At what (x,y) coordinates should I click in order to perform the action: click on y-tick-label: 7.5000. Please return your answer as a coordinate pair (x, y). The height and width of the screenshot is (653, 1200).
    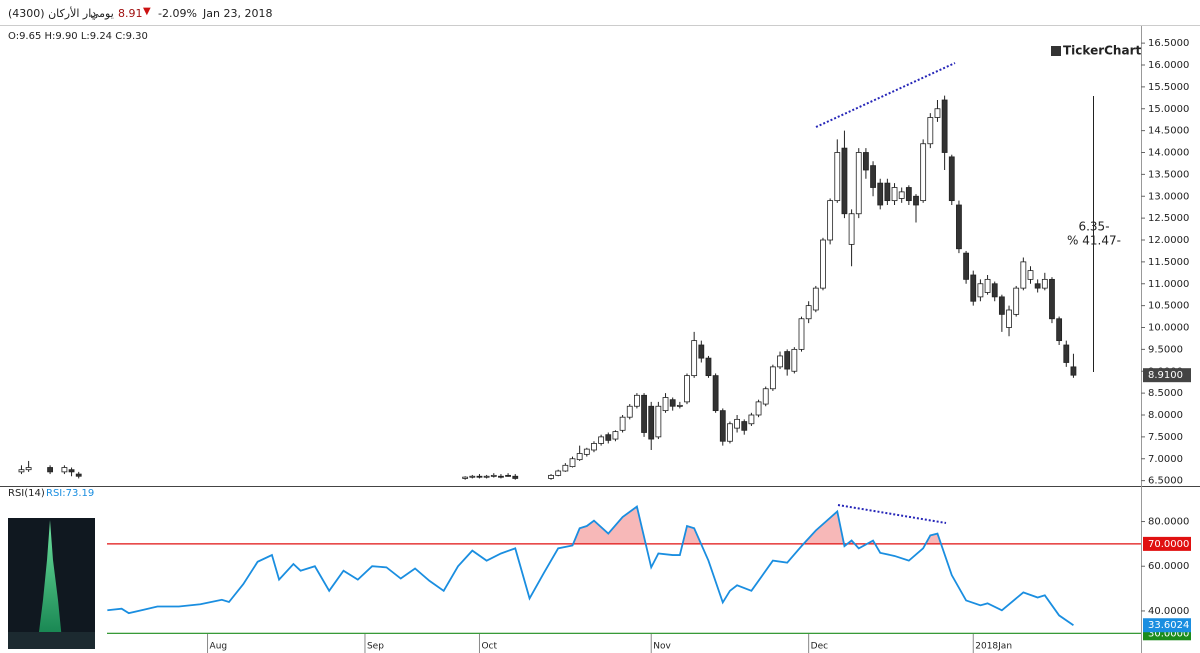
    Looking at the image, I should click on (1165, 437).